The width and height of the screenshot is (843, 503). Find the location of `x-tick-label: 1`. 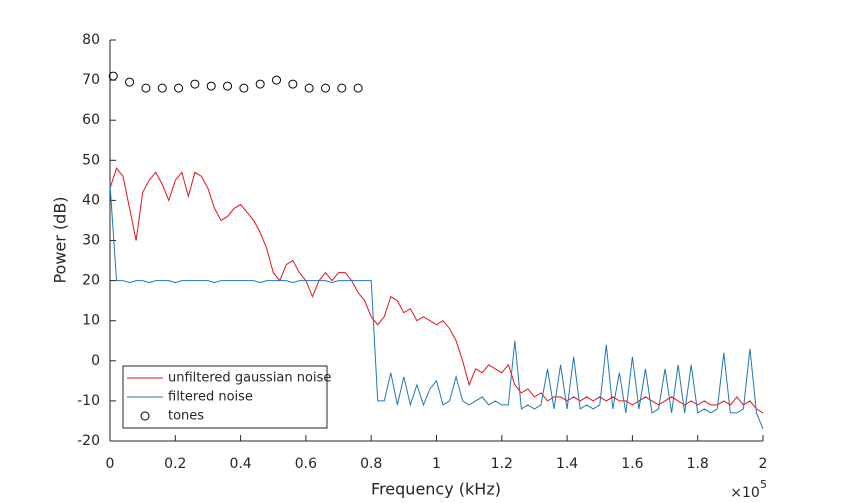

x-tick-label: 1 is located at coordinates (436, 464).